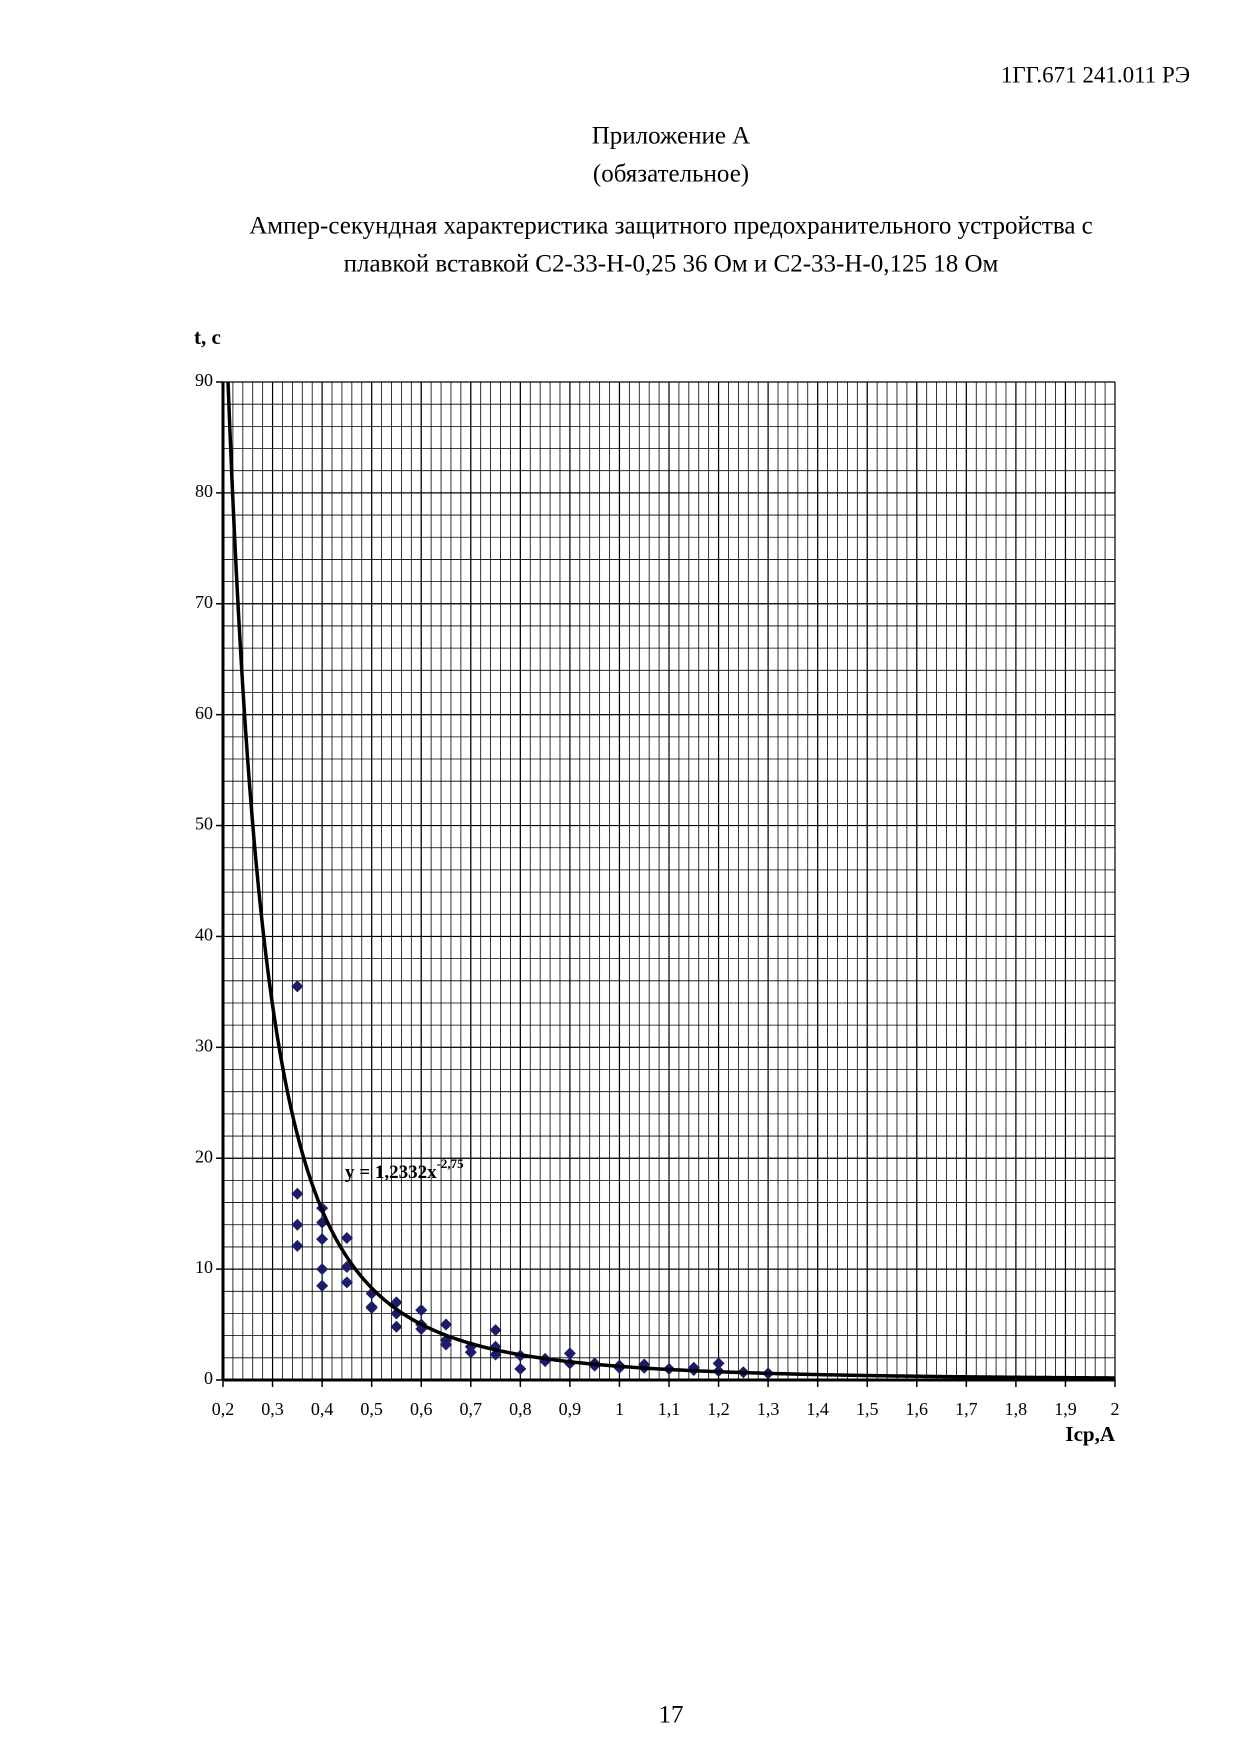 The width and height of the screenshot is (1241, 1755). What do you see at coordinates (451, 1163) in the screenshot?
I see `equation-exponent: -2,75` at bounding box center [451, 1163].